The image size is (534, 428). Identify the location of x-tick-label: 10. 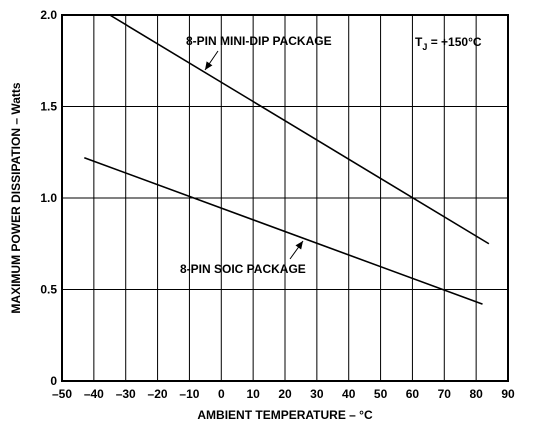
(253, 394).